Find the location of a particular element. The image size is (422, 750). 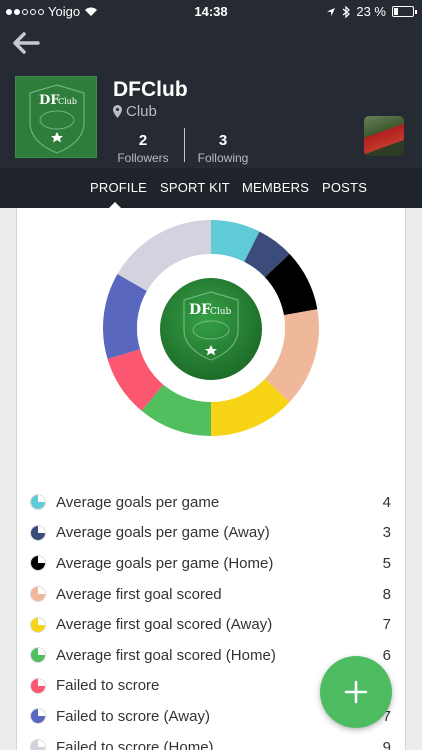

following-stat: 3 Following is located at coordinates (223, 148).